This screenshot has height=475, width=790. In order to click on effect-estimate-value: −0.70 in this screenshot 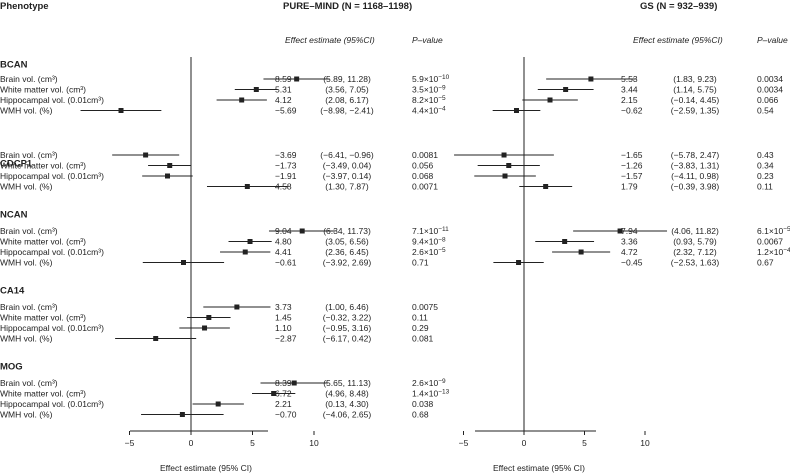, I will do `click(286, 415)`.